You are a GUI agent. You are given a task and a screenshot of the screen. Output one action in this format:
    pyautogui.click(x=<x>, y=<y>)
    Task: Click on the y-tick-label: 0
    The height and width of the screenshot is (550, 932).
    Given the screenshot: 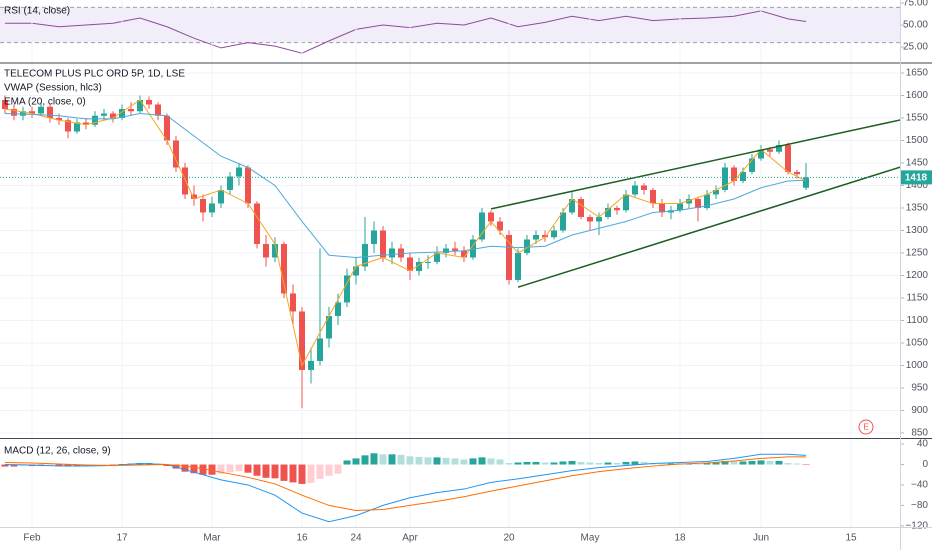 What is the action you would take?
    pyautogui.click(x=925, y=464)
    